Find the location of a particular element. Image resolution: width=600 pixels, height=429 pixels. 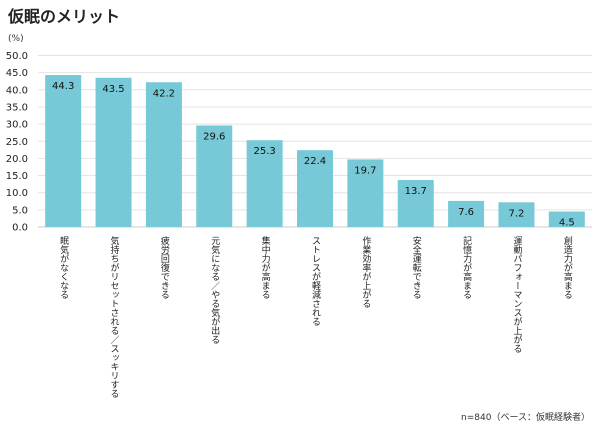

bar-value-label: 44.3 is located at coordinates (63, 86).